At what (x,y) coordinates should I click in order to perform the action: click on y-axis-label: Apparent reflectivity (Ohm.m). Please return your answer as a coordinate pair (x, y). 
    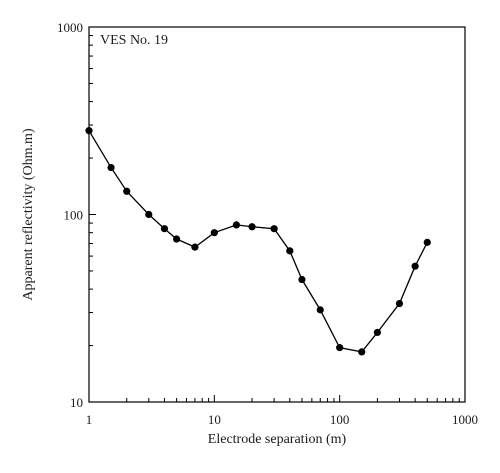
    Looking at the image, I should click on (28, 214).